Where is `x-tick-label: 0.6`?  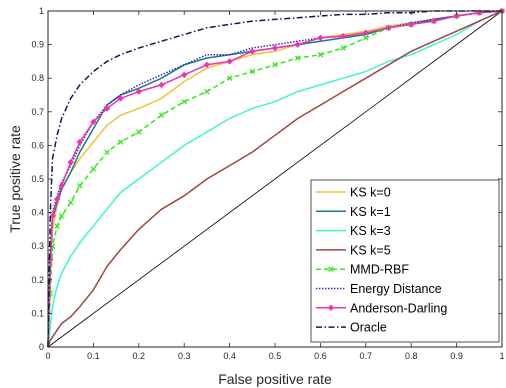
x-tick-label: 0.6 is located at coordinates (320, 356).